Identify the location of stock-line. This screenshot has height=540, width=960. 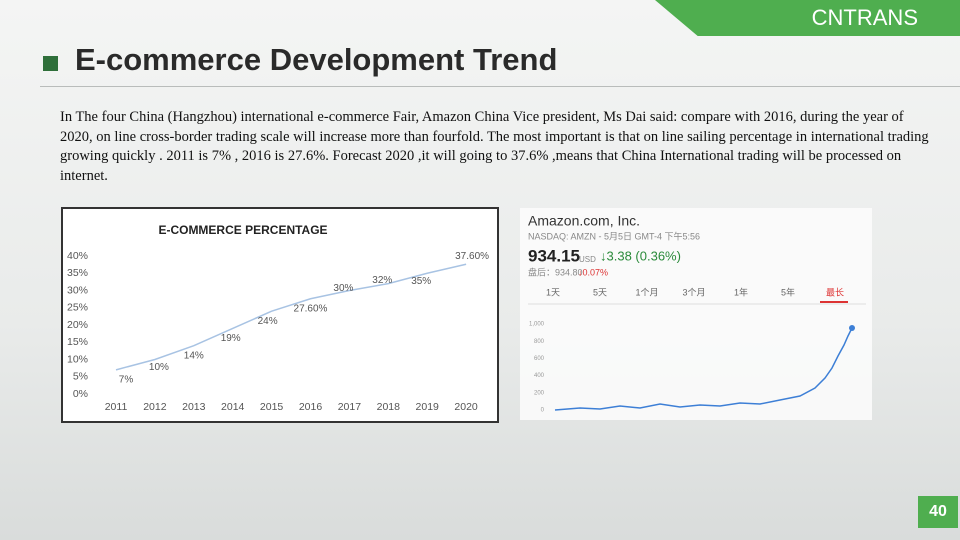
(703, 369).